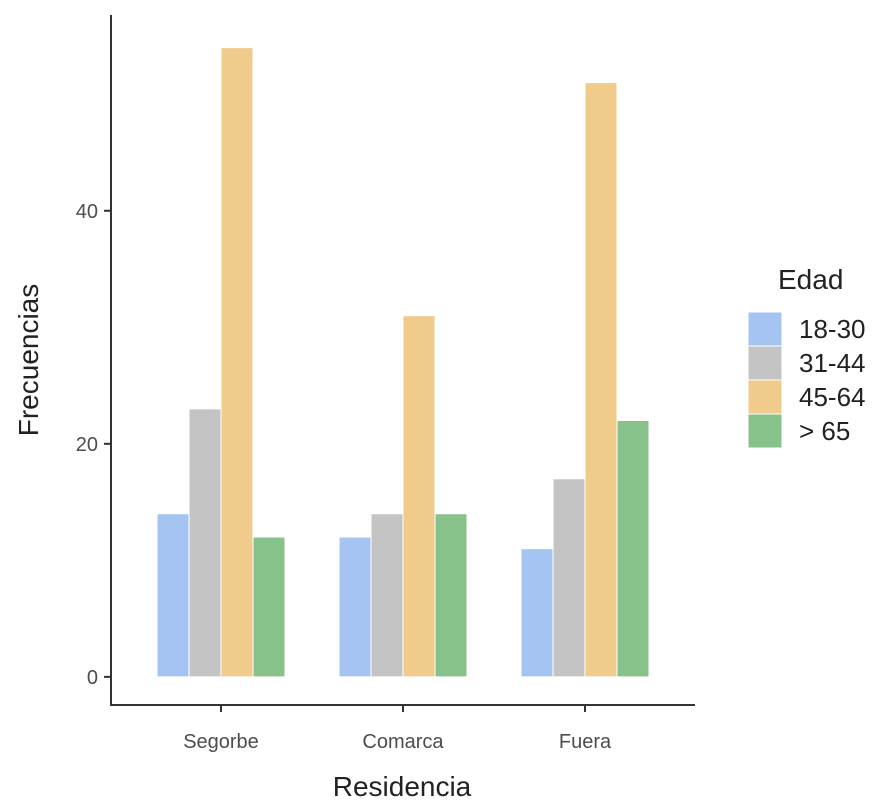 This screenshot has height=800, width=888. Describe the element at coordinates (28, 360) in the screenshot. I see `y-axis-title: Frecuencias` at that location.